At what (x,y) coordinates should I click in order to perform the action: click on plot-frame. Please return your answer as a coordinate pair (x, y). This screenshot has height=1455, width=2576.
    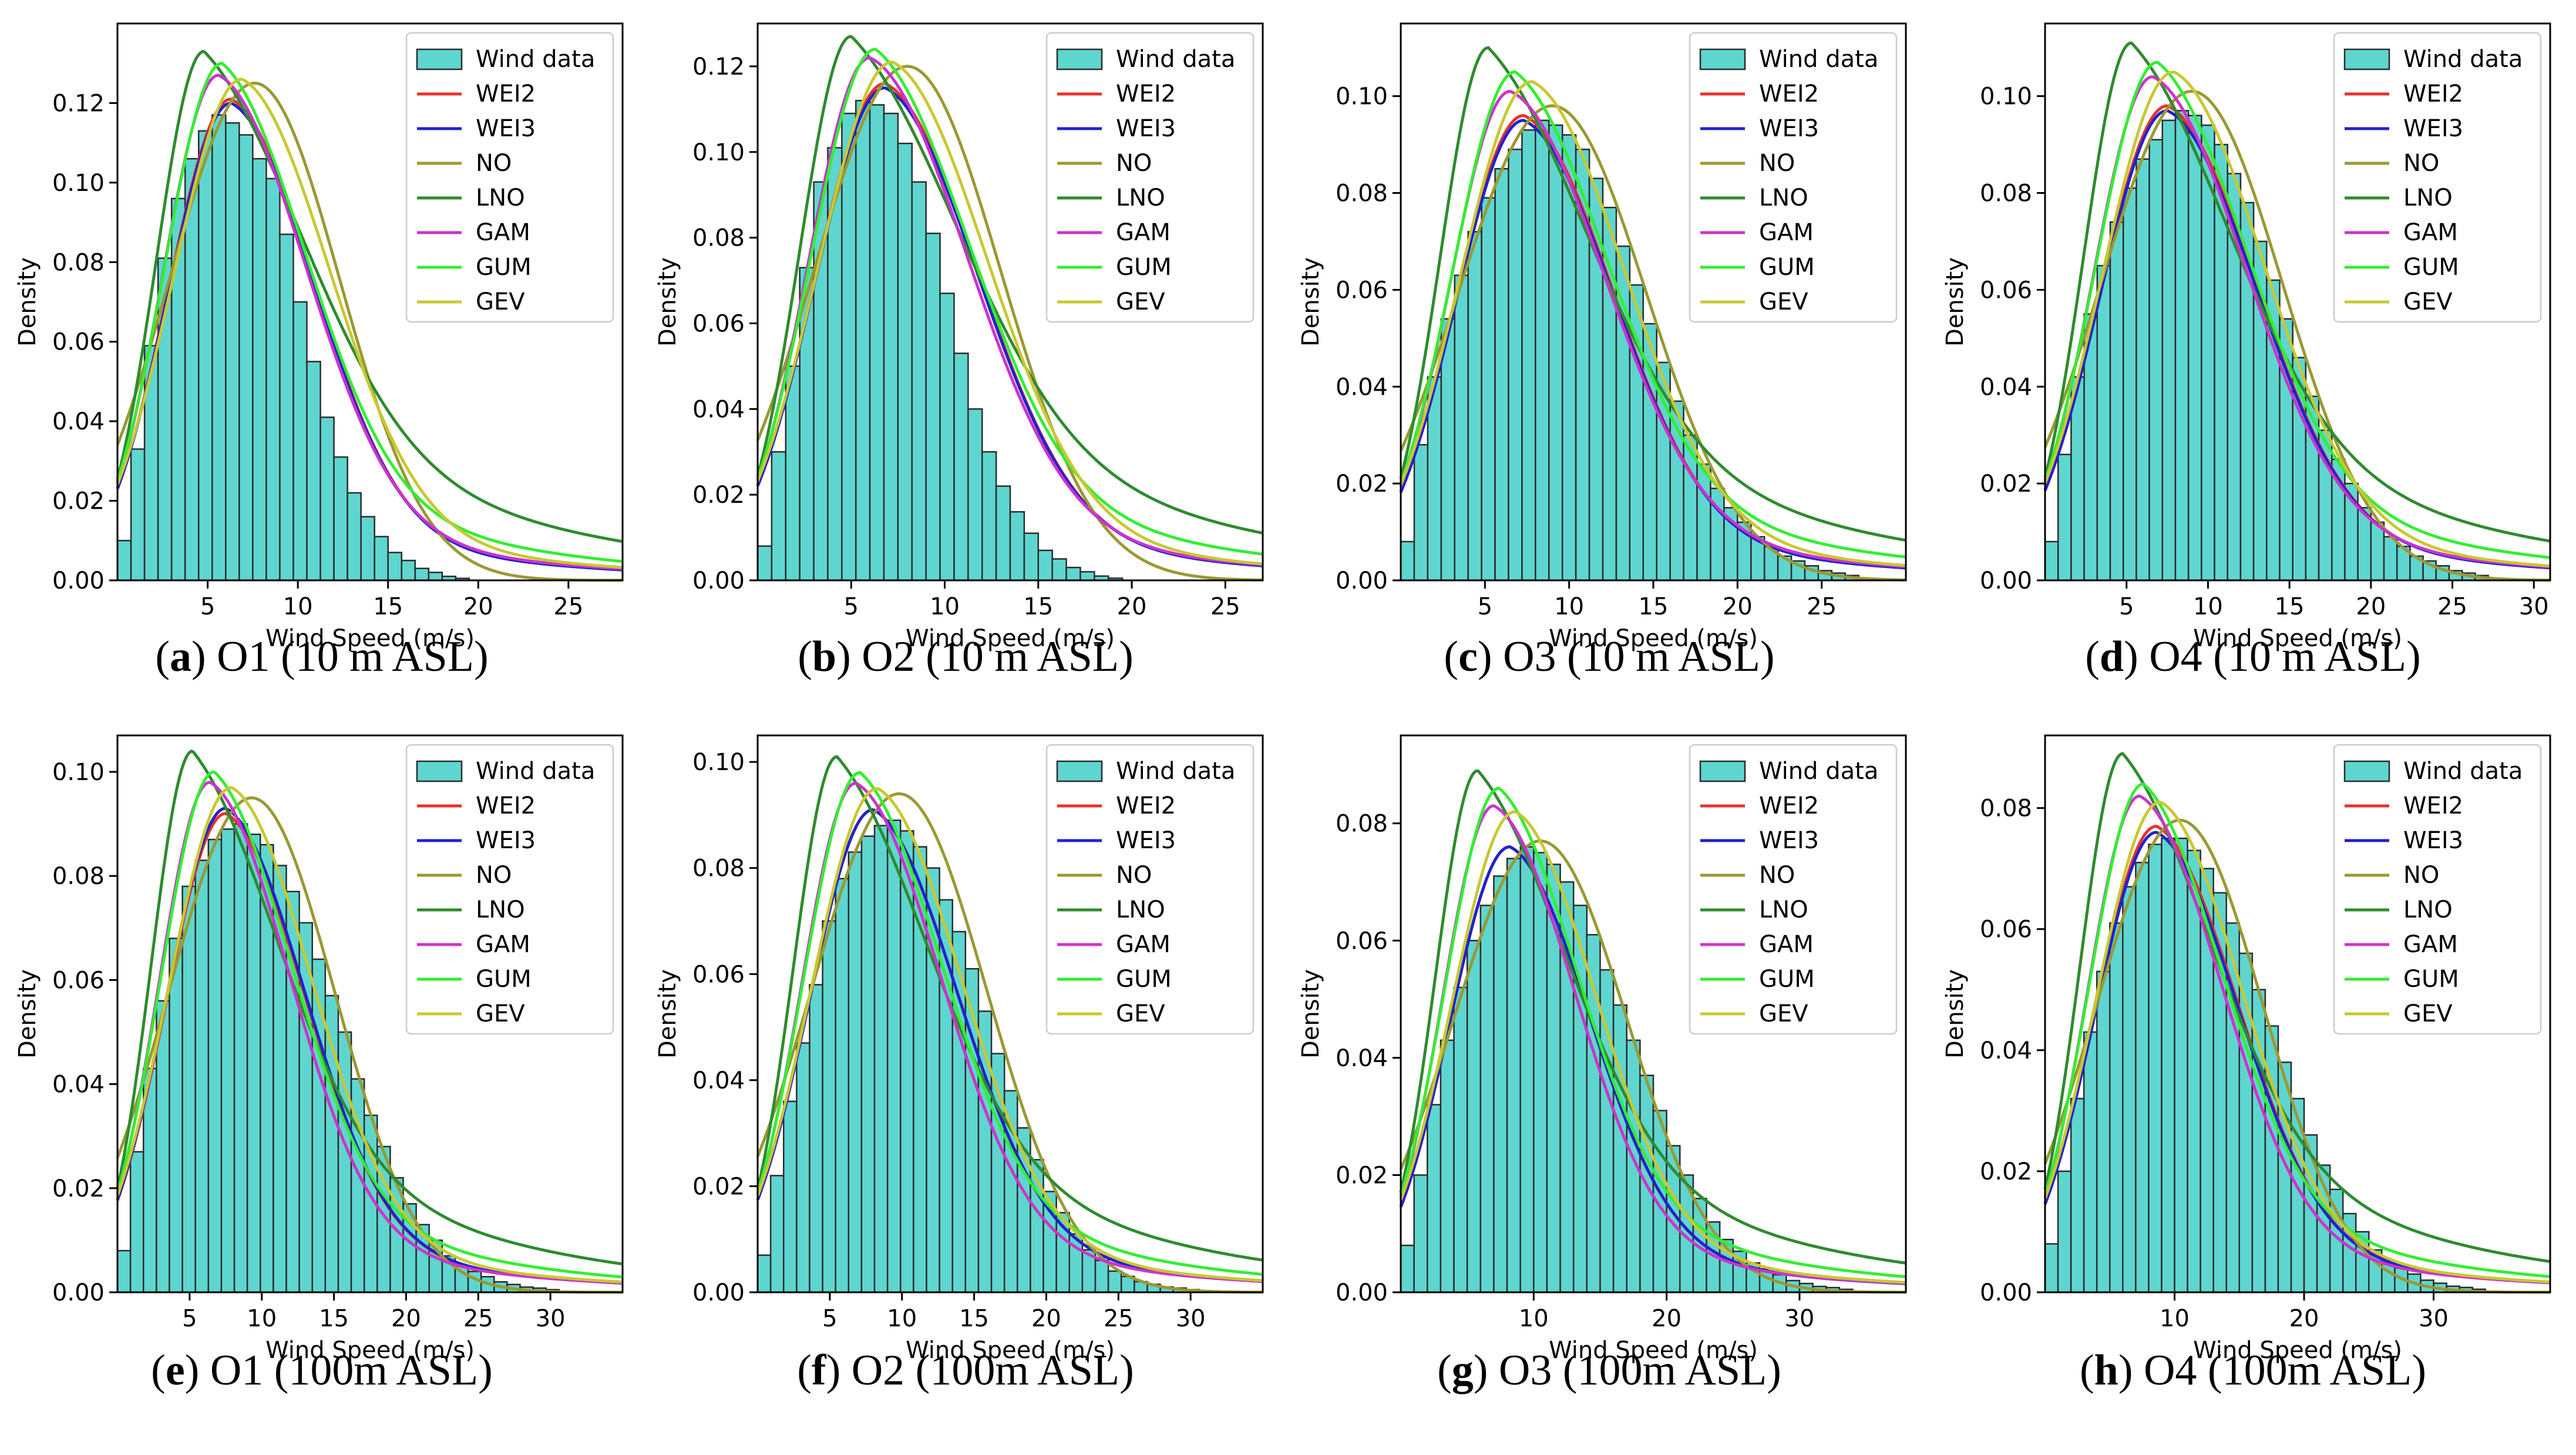
    Looking at the image, I should click on (2297, 1013).